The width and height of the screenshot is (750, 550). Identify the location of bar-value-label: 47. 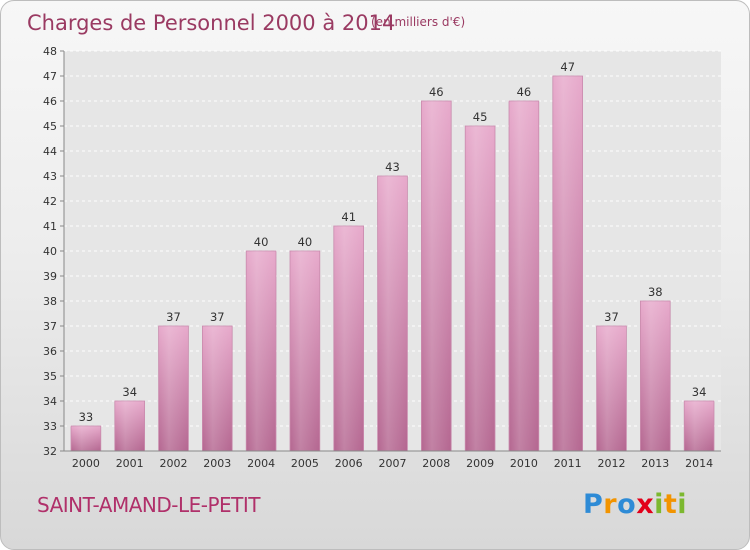
(567, 67).